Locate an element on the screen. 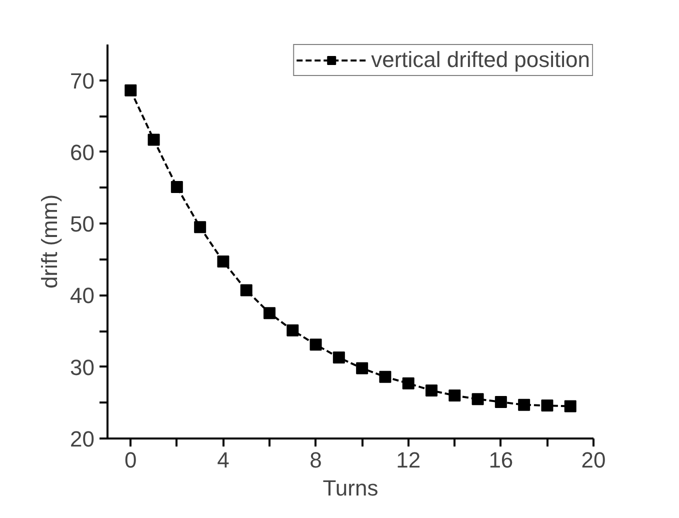  x-tick-label: 16 is located at coordinates (501, 460).